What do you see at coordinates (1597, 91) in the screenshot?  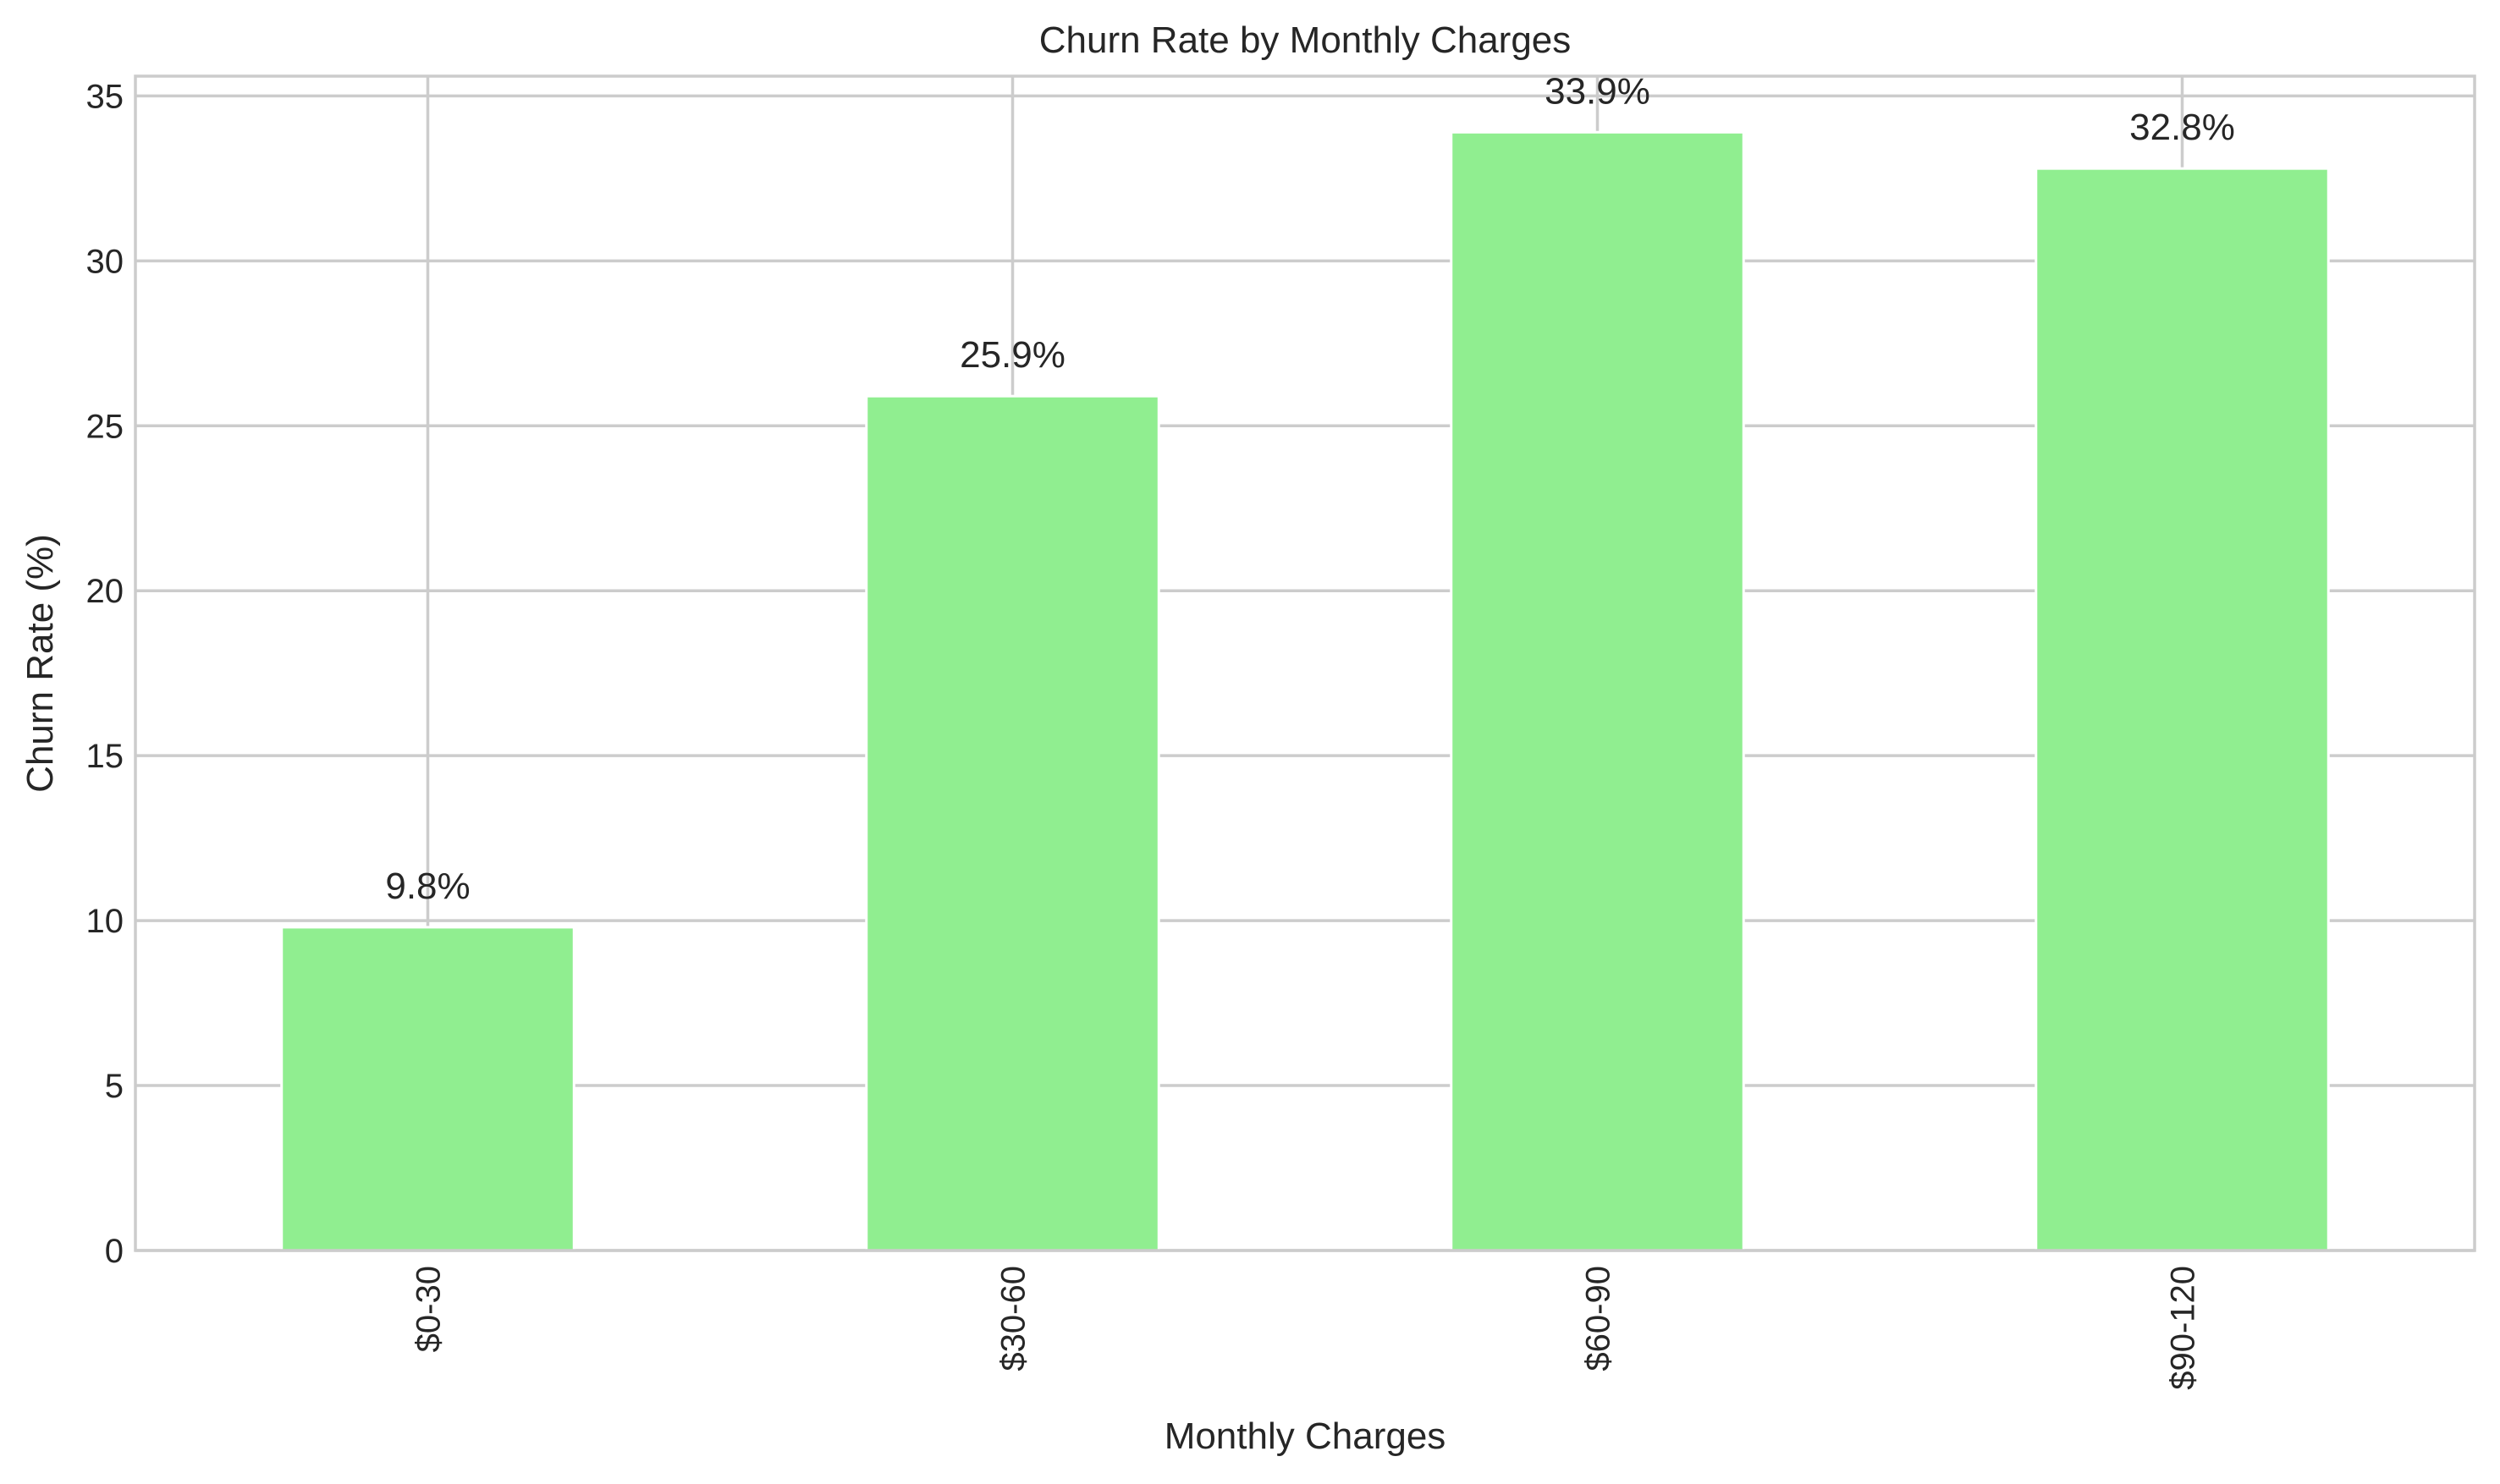 I see `data-label: 33.9%` at bounding box center [1597, 91].